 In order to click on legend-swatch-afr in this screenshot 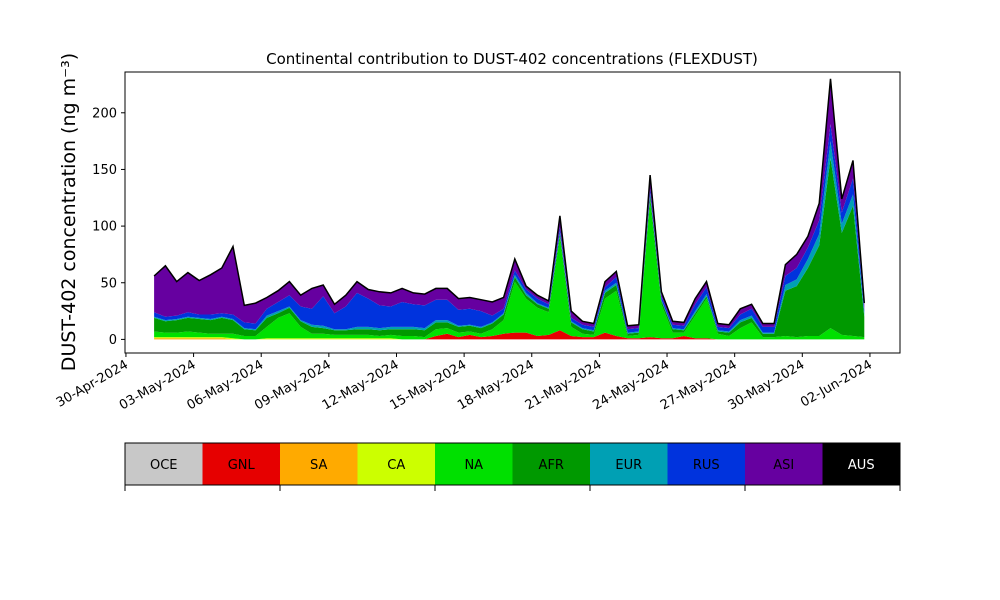, I will do `click(551, 464)`.